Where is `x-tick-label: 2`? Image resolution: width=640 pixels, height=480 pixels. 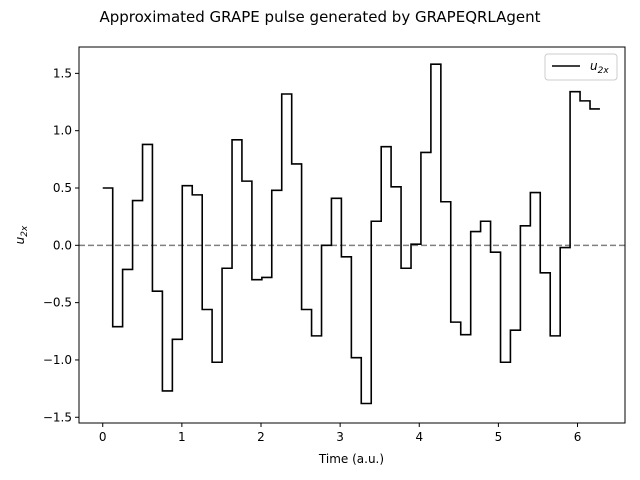
x-tick-label: 2 is located at coordinates (261, 437).